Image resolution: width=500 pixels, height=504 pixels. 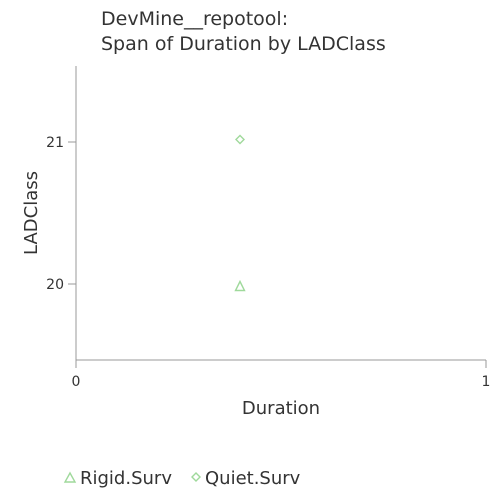 What do you see at coordinates (194, 19) in the screenshot?
I see `chart-title-line-1: DevMine__repotool:` at bounding box center [194, 19].